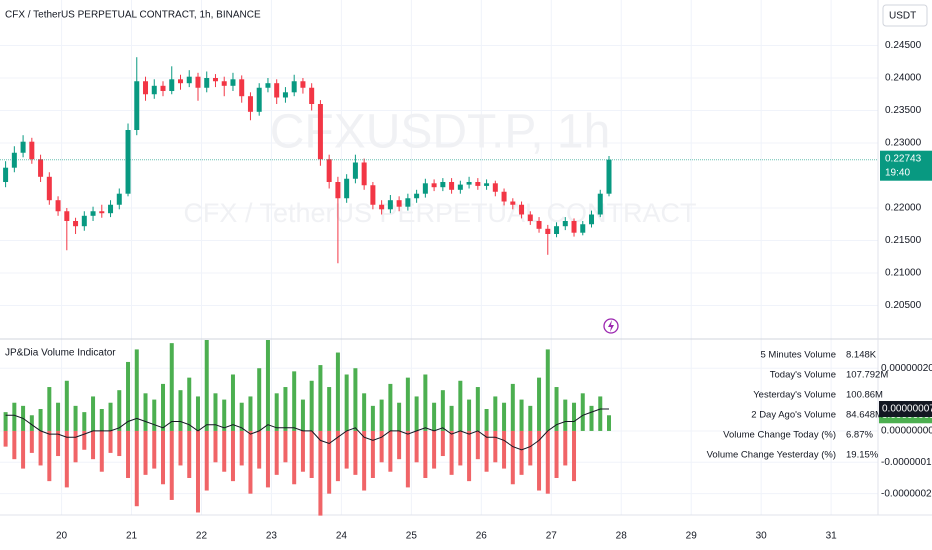 Image resolution: width=932 pixels, height=550 pixels. What do you see at coordinates (861, 355) in the screenshot?
I see `stats-value: 8.148K` at bounding box center [861, 355].